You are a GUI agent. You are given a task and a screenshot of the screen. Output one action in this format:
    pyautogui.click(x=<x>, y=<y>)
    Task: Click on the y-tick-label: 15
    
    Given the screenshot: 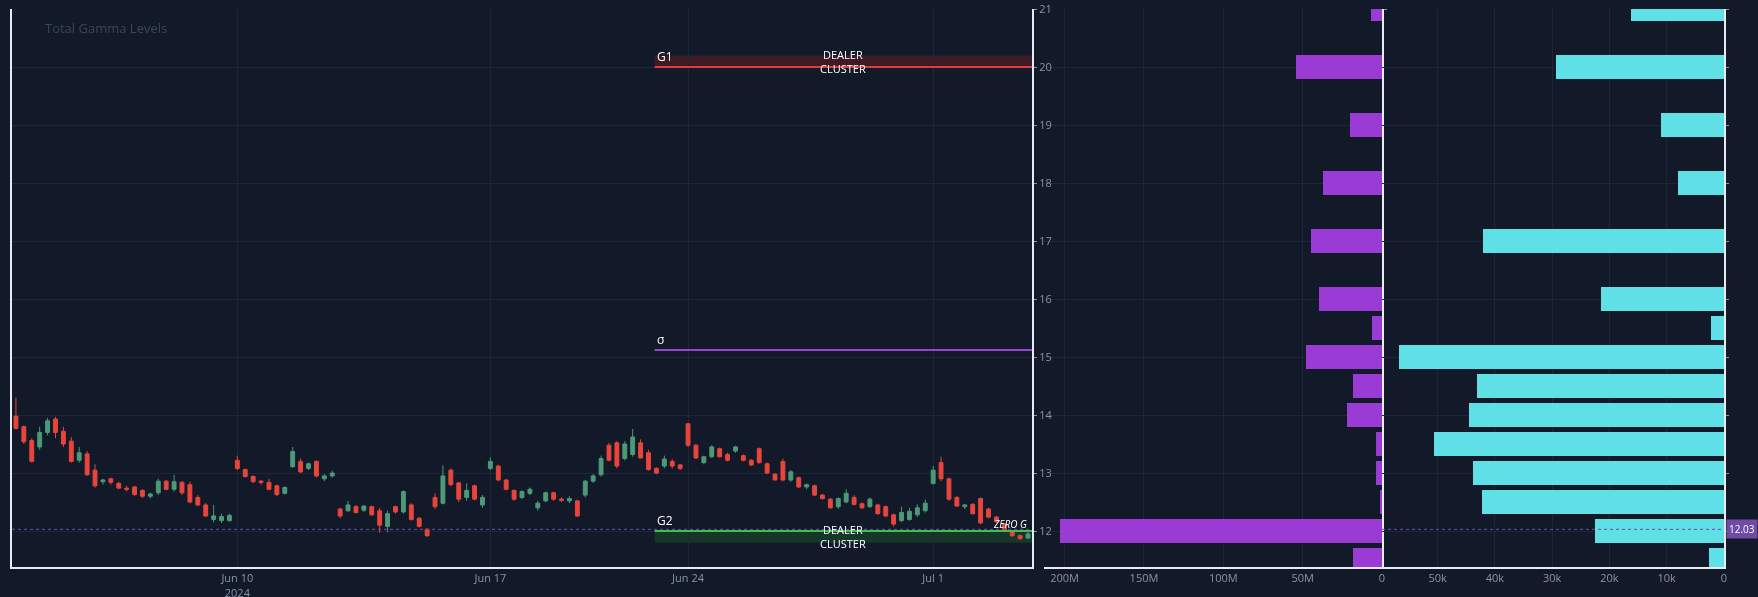 What is the action you would take?
    pyautogui.click(x=1045, y=356)
    